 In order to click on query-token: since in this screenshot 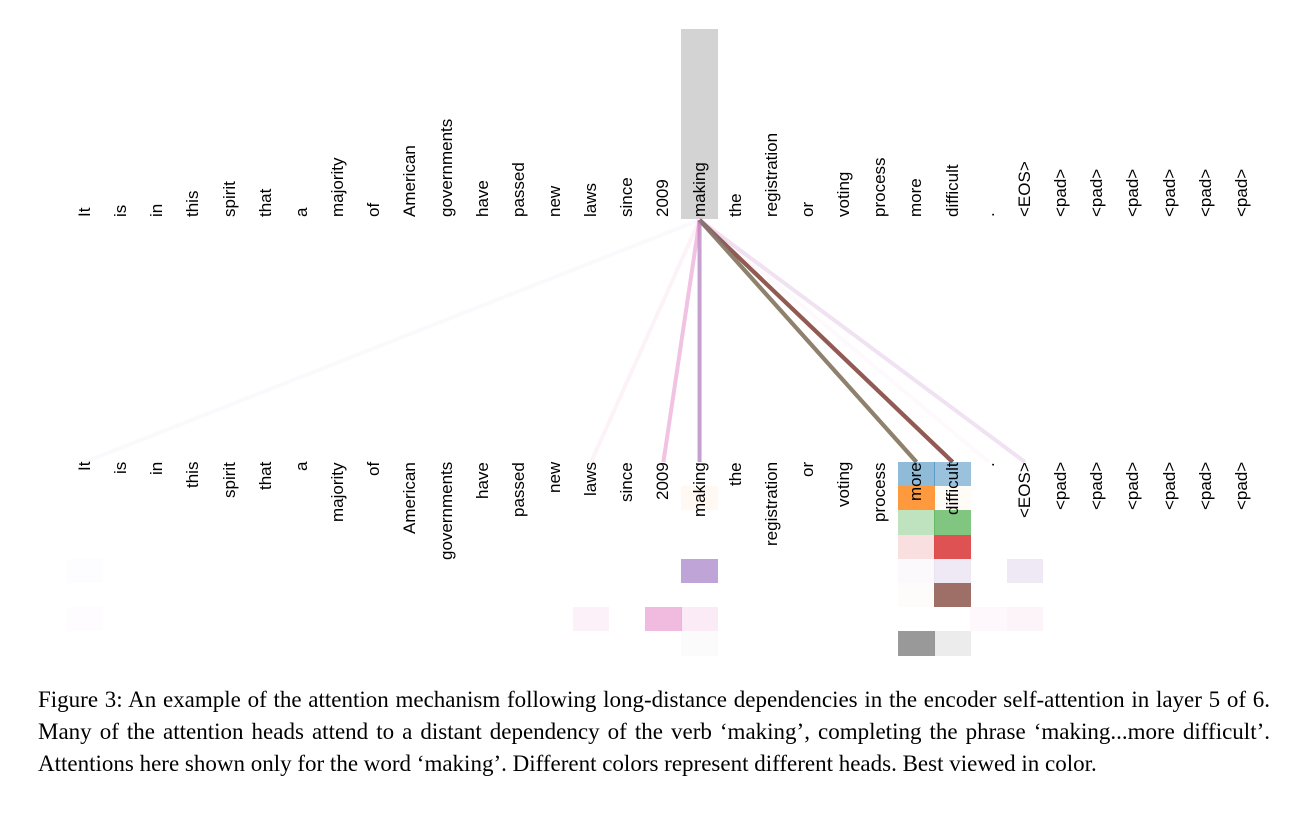, I will do `click(627, 197)`.